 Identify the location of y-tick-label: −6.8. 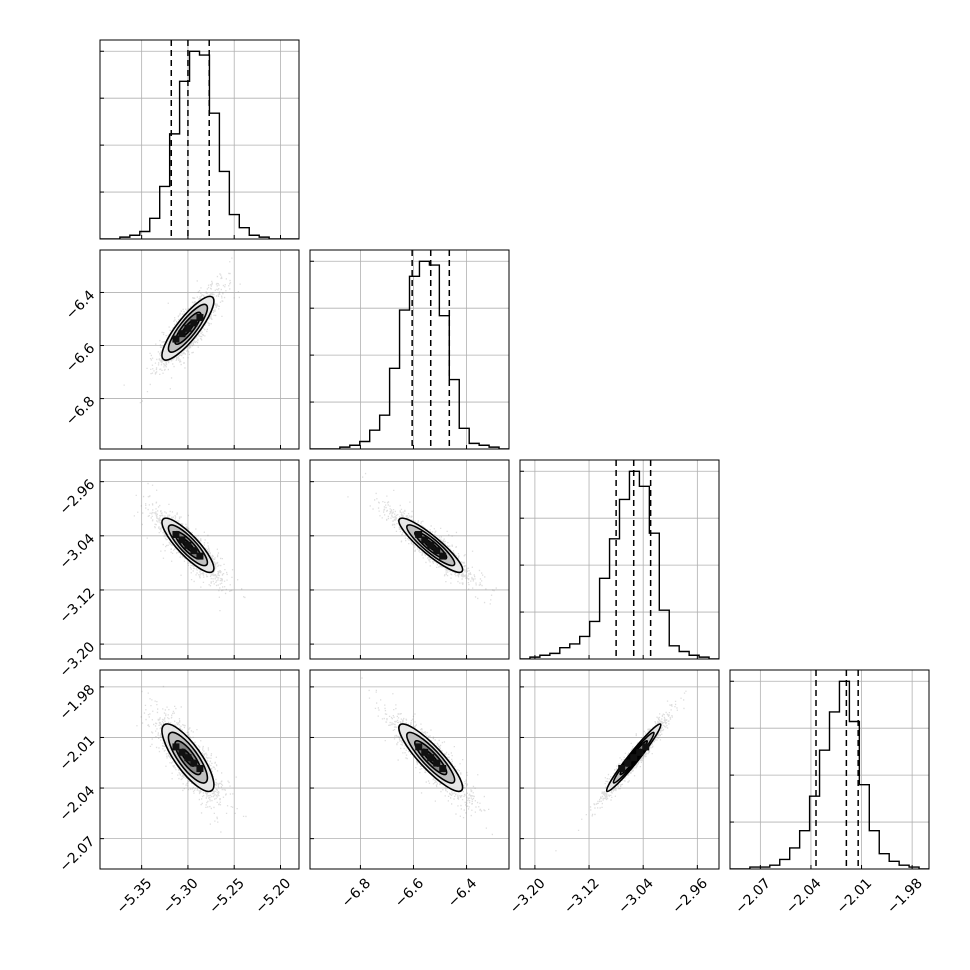
(80, 411).